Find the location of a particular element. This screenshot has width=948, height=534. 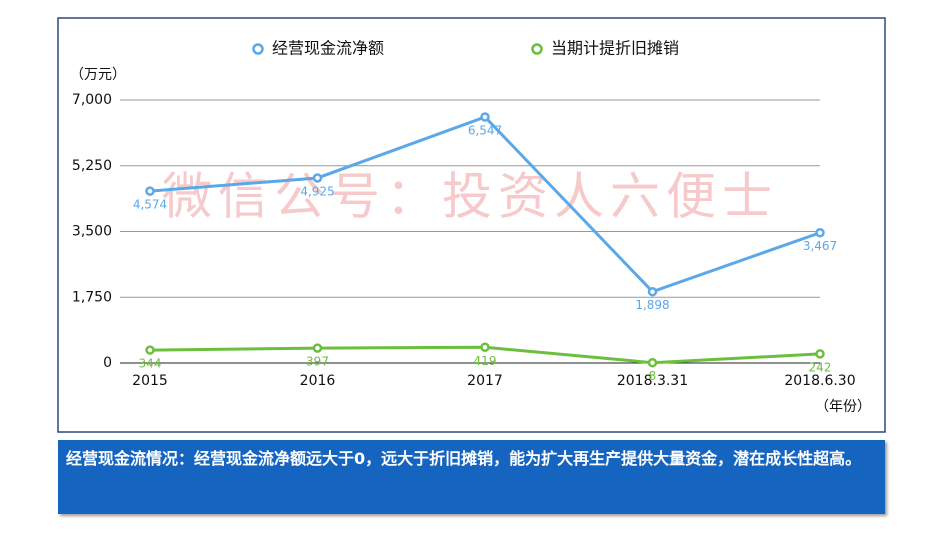

y-tick-label: 1,750 is located at coordinates (92, 297).